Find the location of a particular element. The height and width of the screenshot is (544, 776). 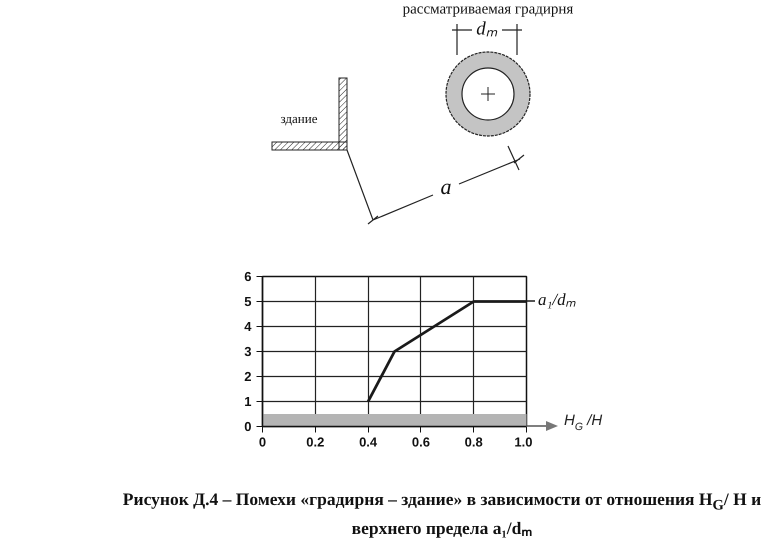

text: здание is located at coordinates (299, 118).